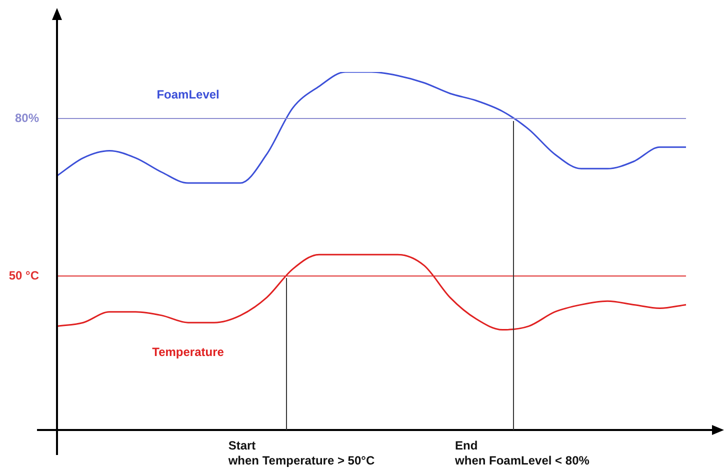 This screenshot has height=469, width=726. Describe the element at coordinates (522, 453) in the screenshot. I see `text: End when FoamLevel < 80%` at that location.